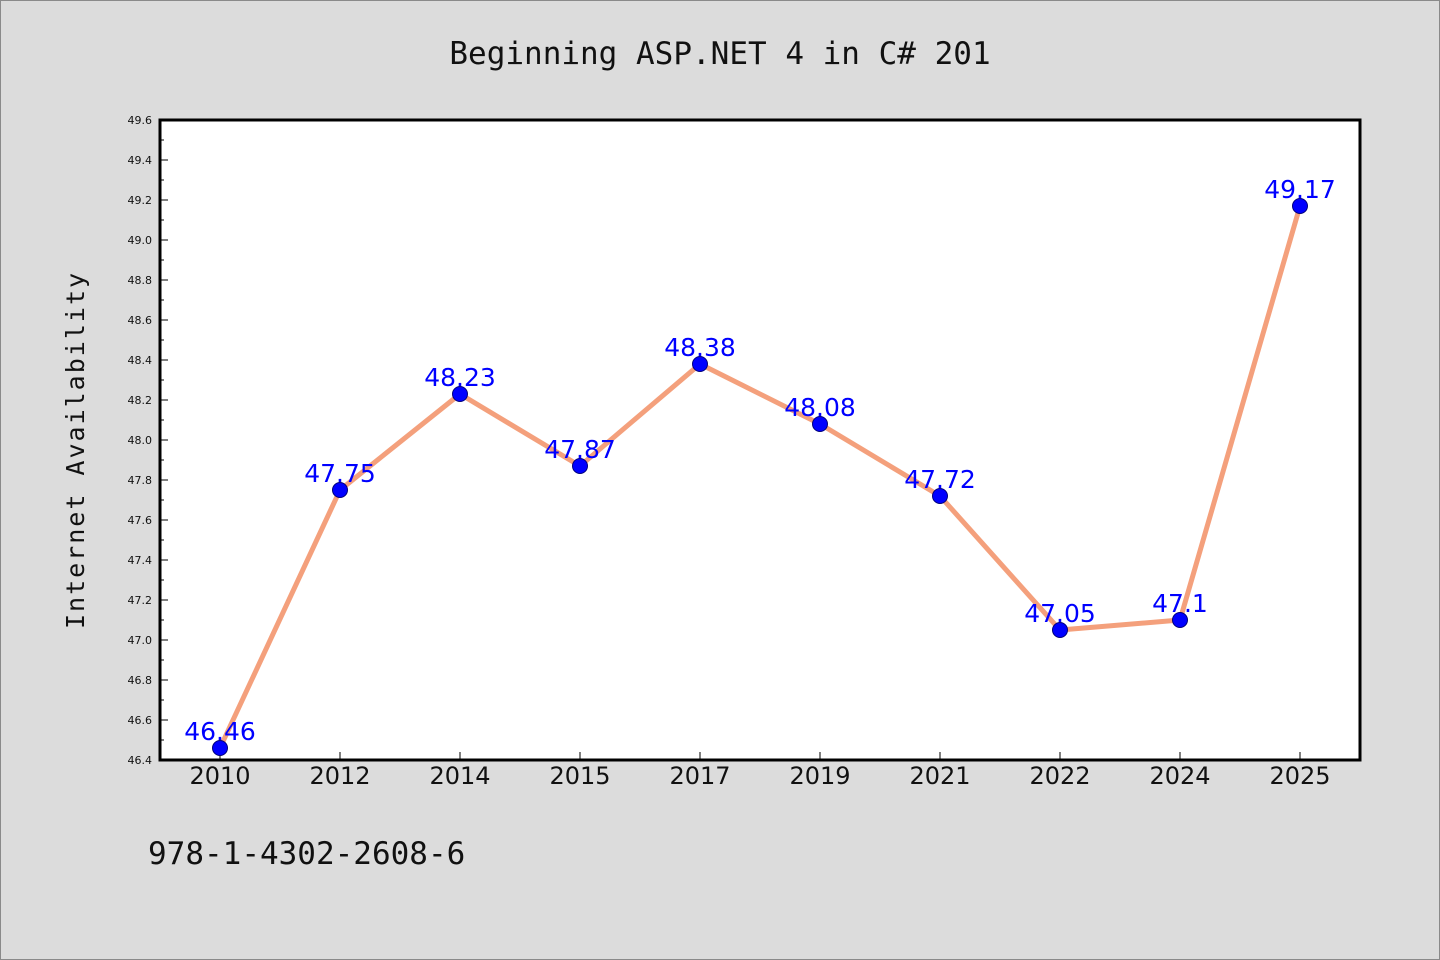  What do you see at coordinates (699, 776) in the screenshot?
I see `x-tick-label-4: 2017` at bounding box center [699, 776].